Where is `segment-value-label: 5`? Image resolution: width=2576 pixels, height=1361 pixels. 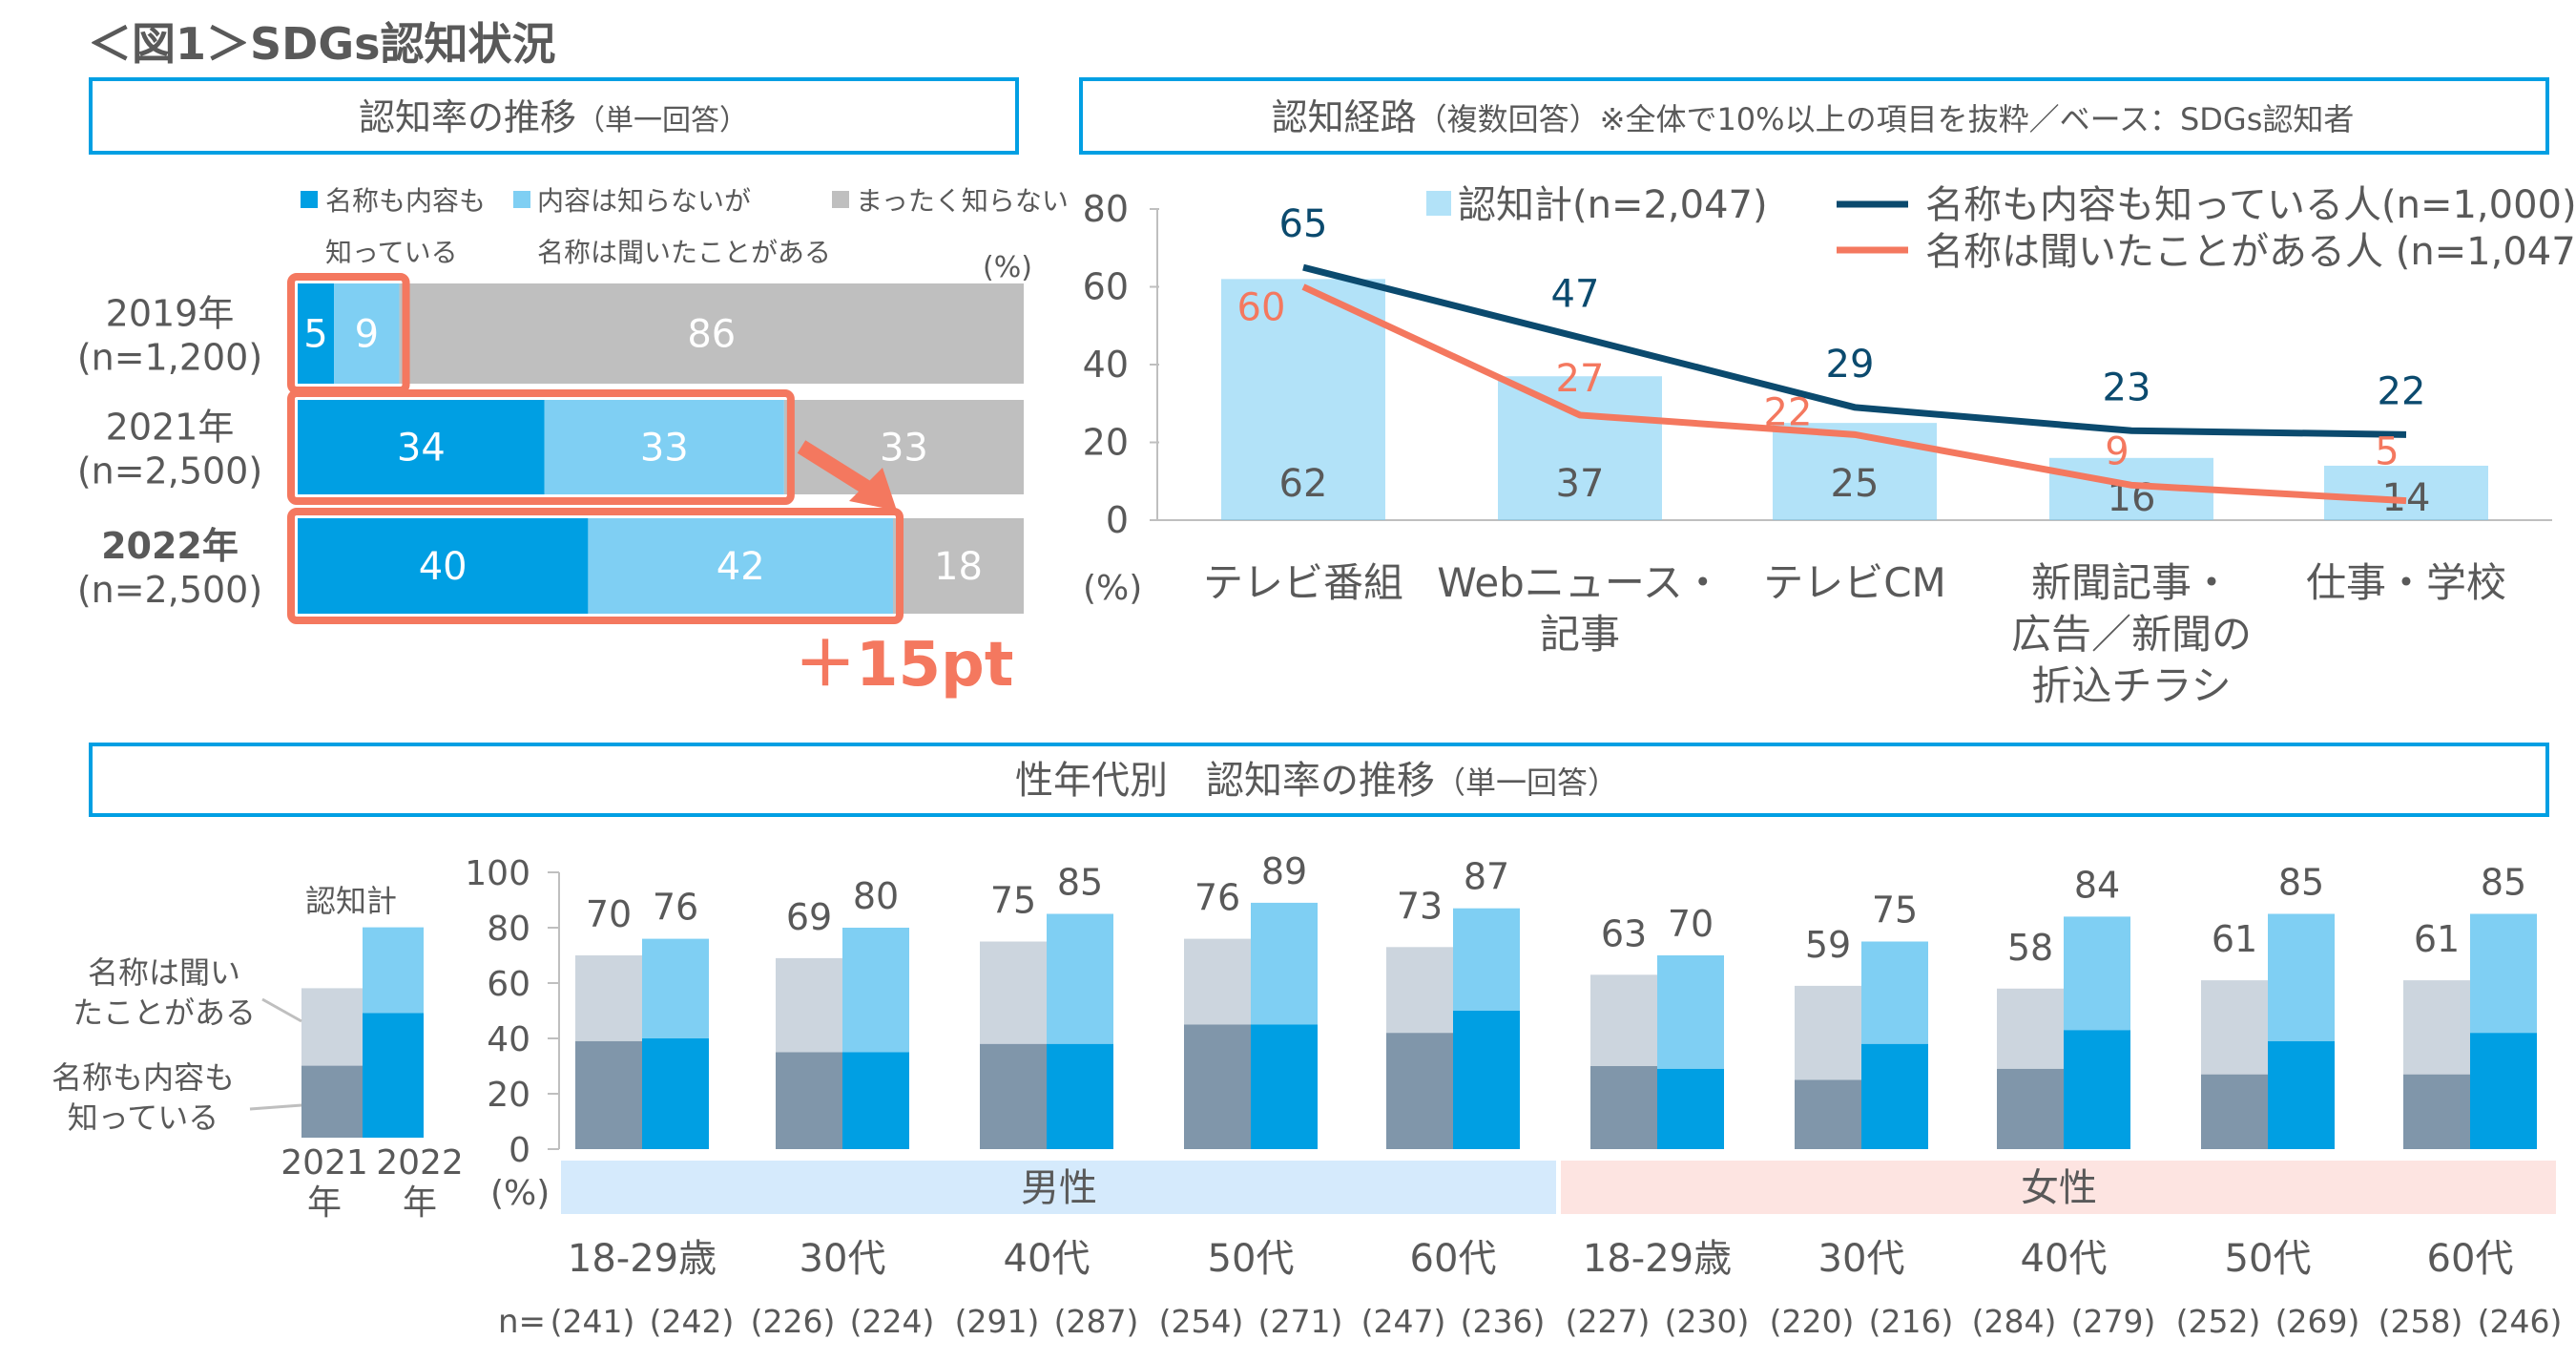 segment-value-label: 5 is located at coordinates (315, 335).